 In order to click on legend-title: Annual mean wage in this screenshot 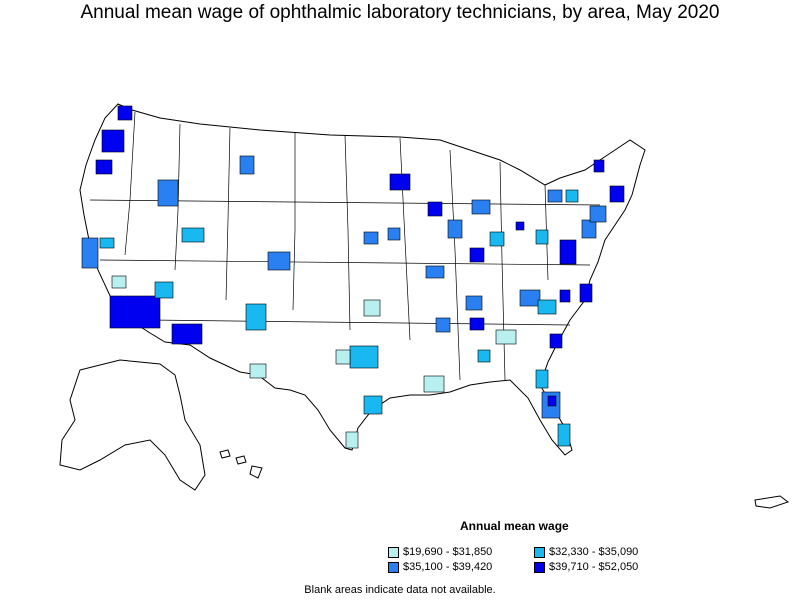, I will do `click(514, 526)`.